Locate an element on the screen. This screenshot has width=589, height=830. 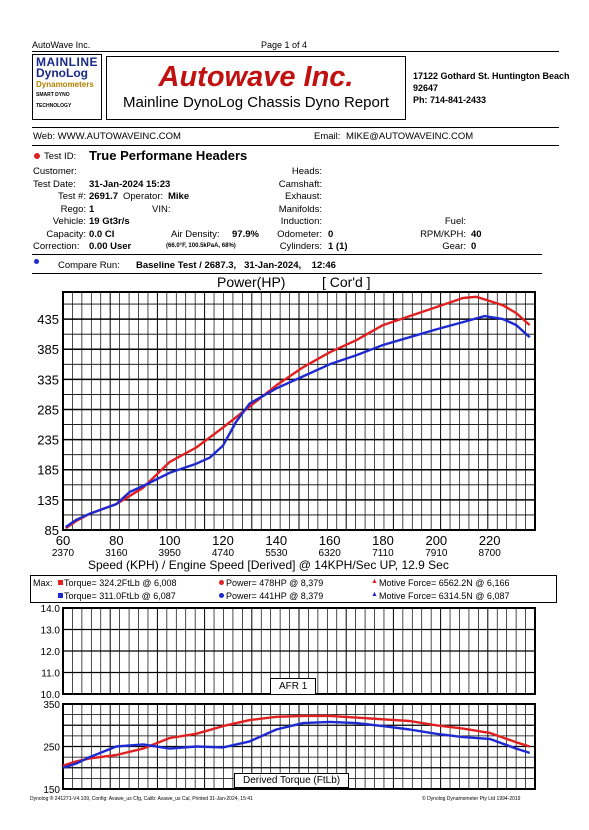
torque-plot-frame is located at coordinates (299, 746).